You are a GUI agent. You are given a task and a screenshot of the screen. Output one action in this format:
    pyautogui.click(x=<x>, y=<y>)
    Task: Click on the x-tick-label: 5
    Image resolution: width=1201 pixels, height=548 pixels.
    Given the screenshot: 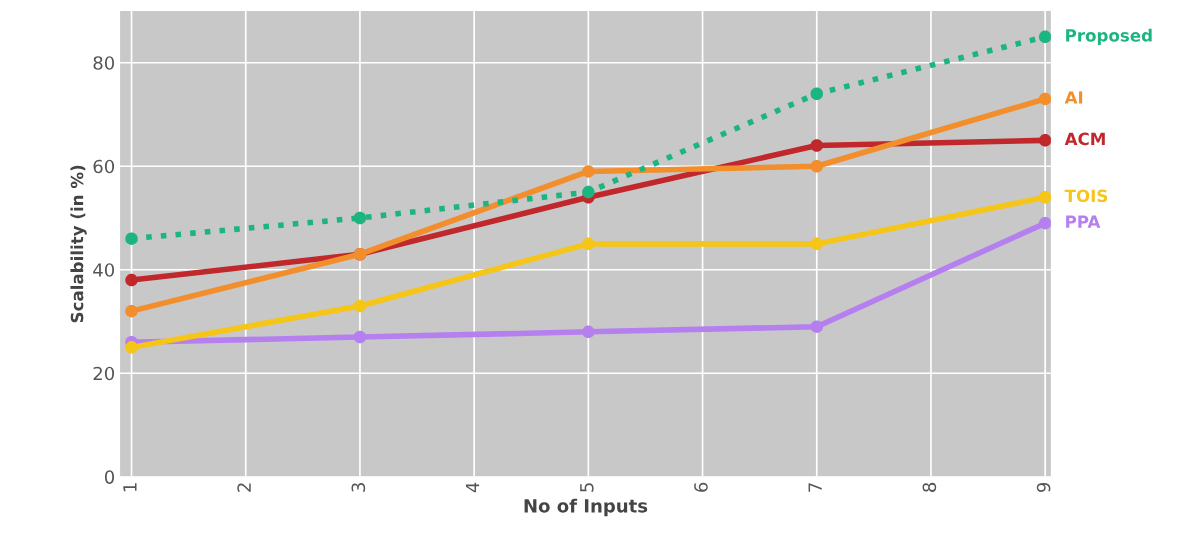 What is the action you would take?
    pyautogui.click(x=587, y=487)
    